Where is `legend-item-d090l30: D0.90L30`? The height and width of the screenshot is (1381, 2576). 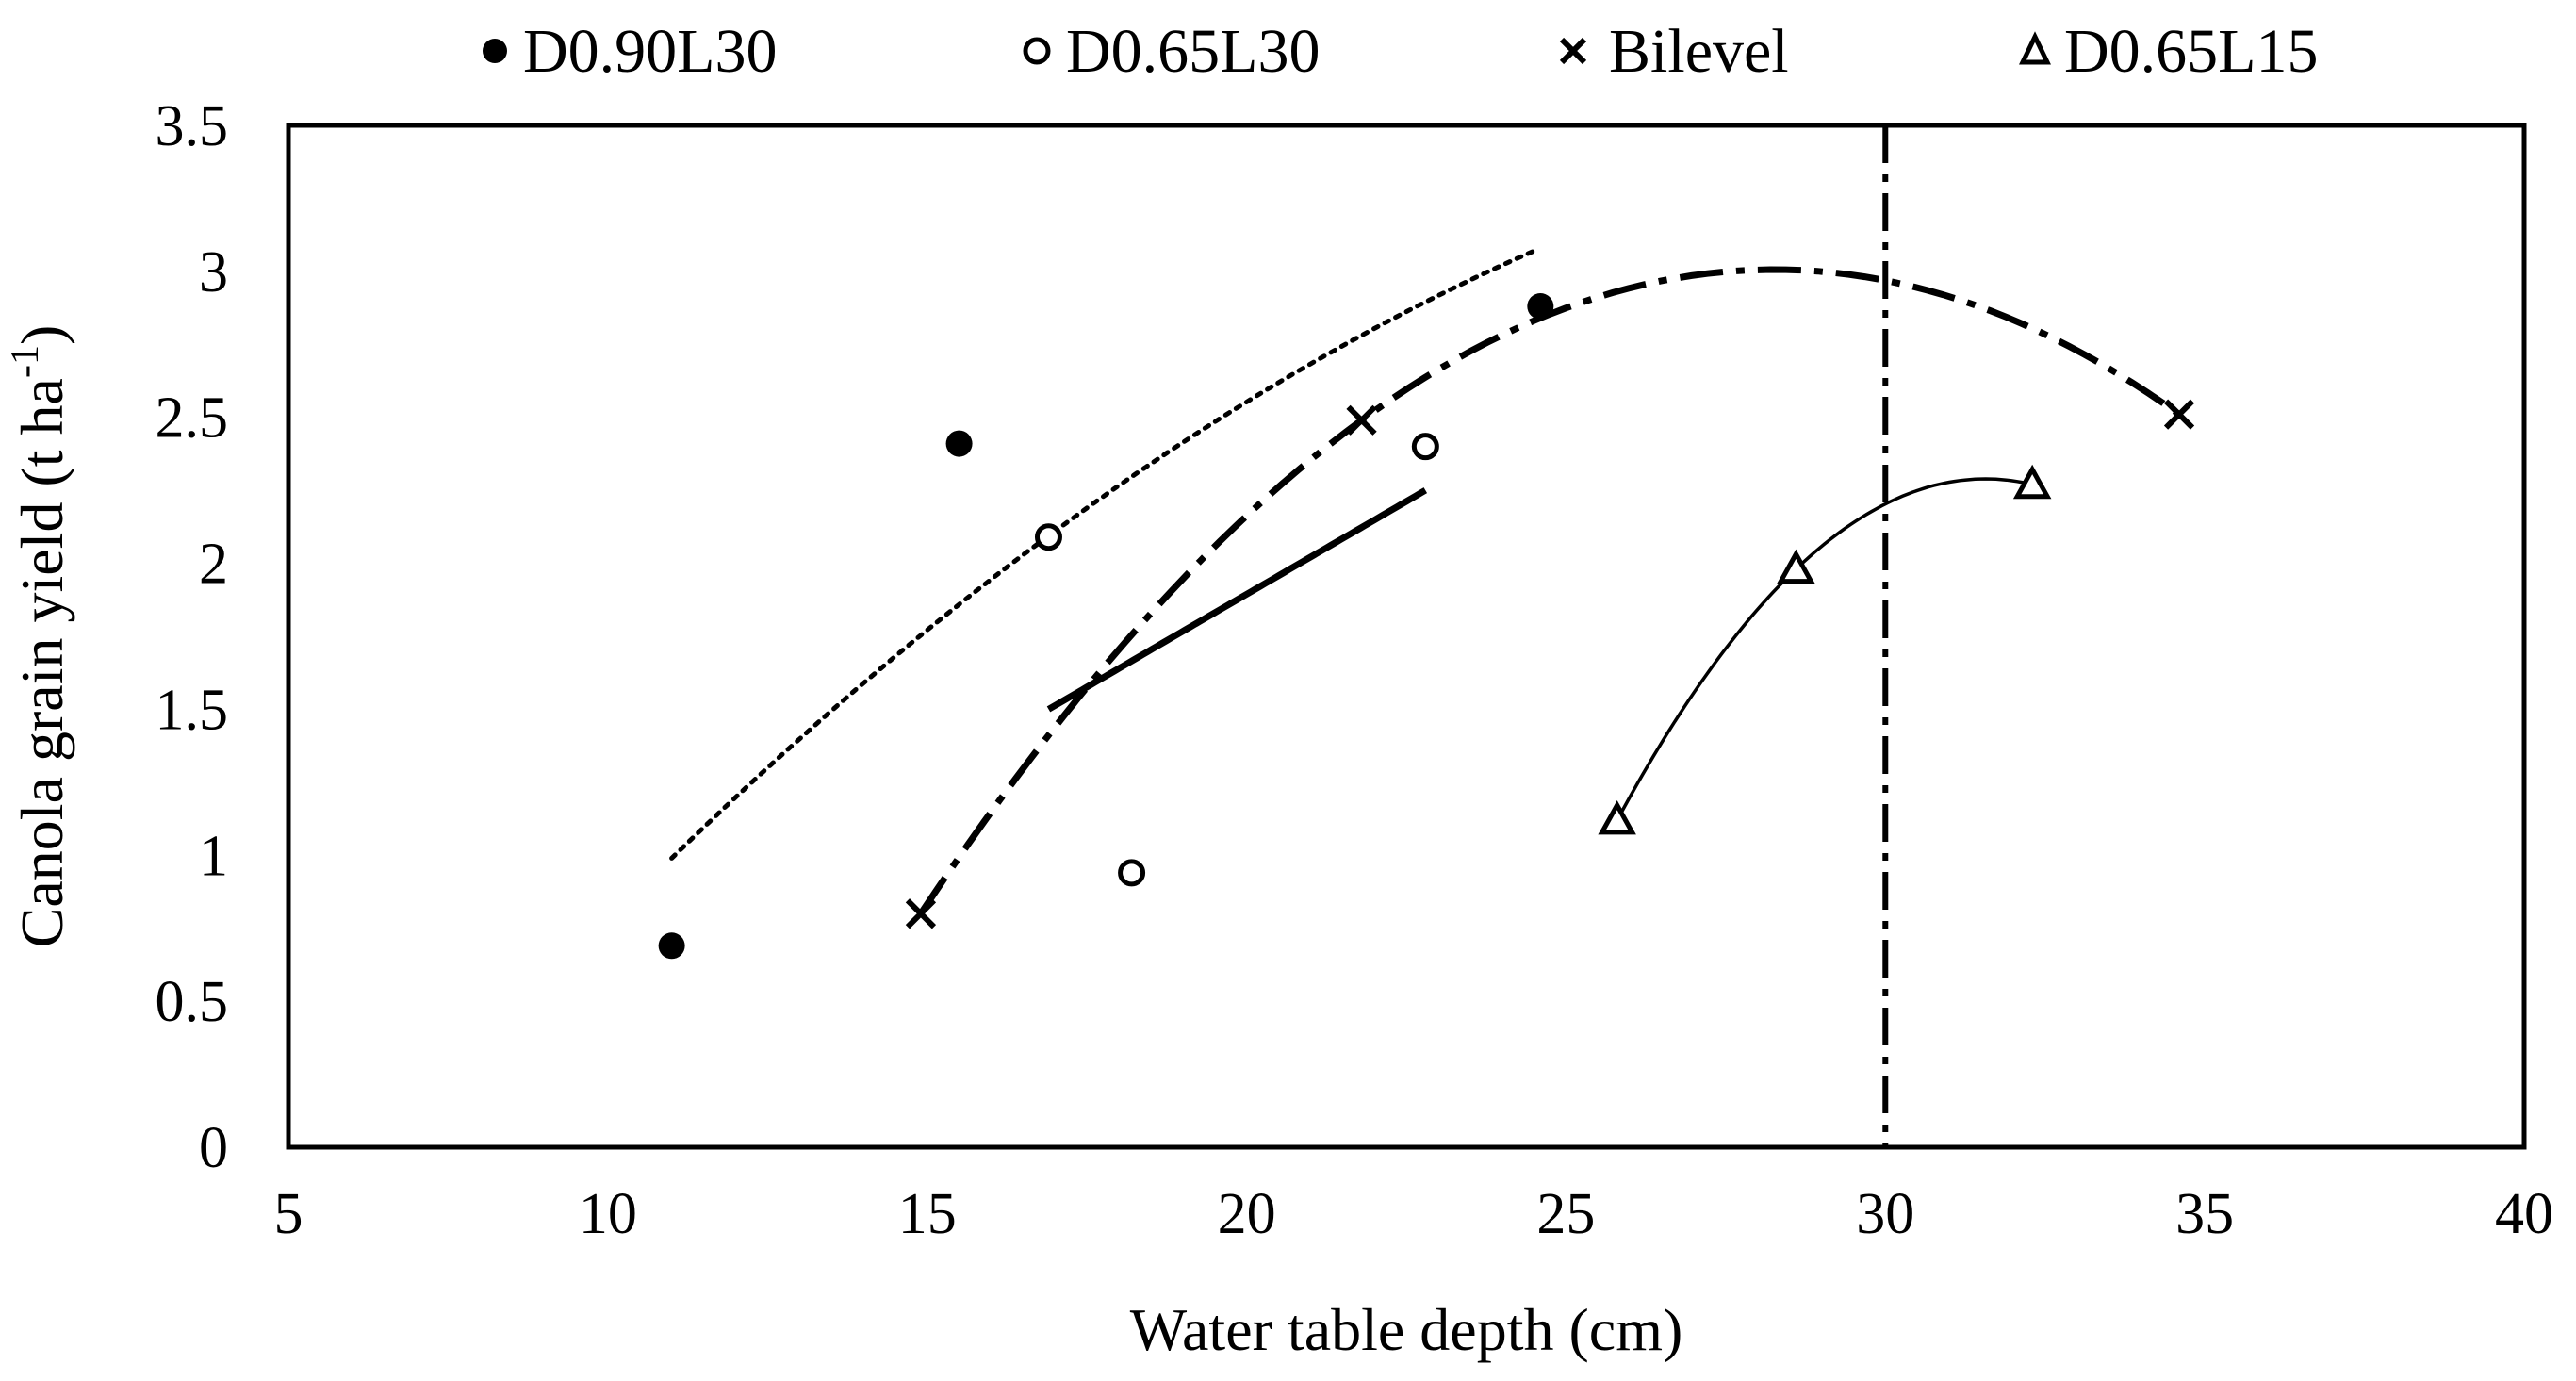 legend-item-d090l30: D0.90L30 is located at coordinates (630, 52).